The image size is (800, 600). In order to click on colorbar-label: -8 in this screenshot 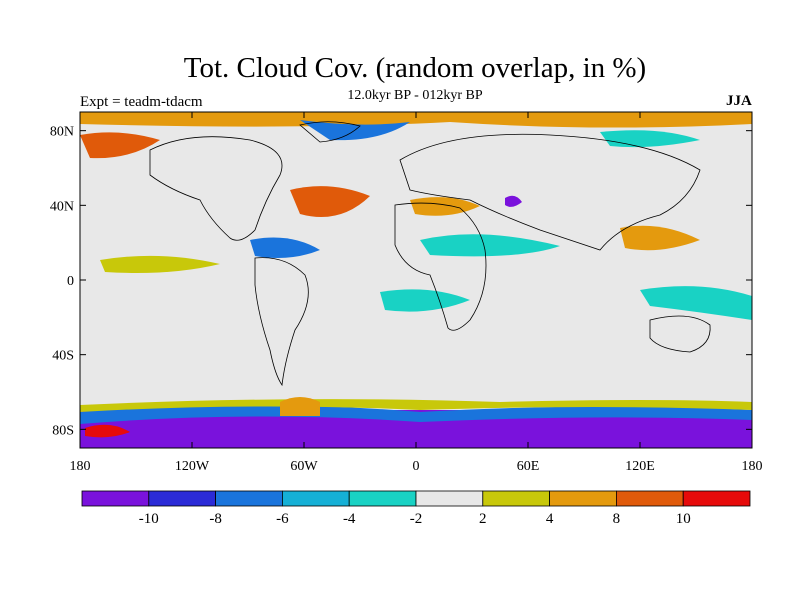, I will do `click(215, 519)`.